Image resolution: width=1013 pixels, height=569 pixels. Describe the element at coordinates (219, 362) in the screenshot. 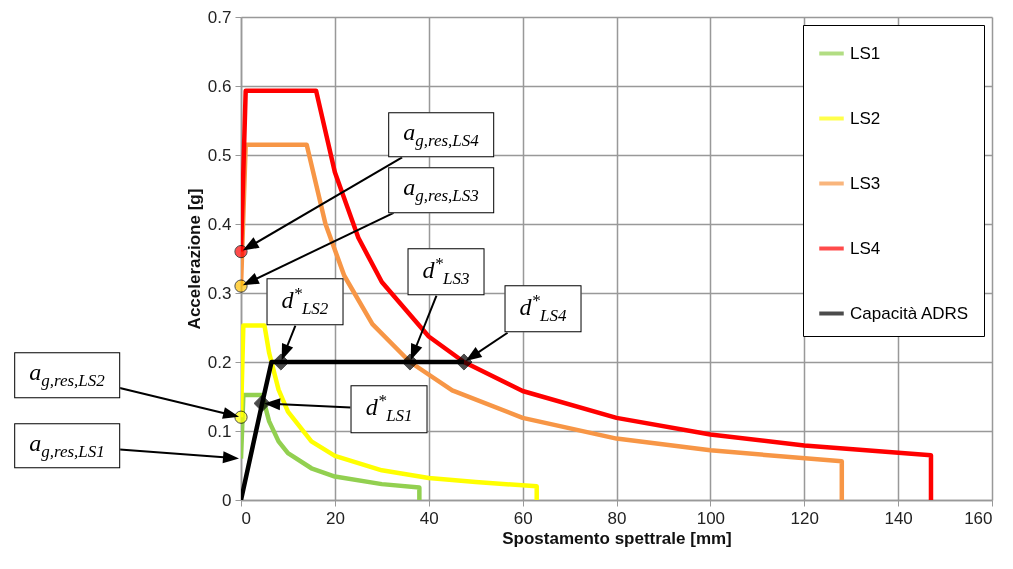

I see `y-tick-label: 0.2` at that location.